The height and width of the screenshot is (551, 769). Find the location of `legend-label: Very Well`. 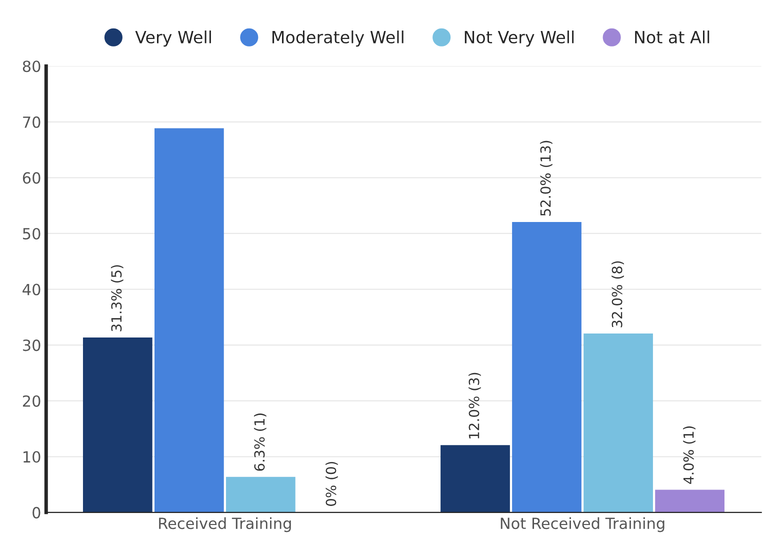

legend-label: Very Well is located at coordinates (173, 38).